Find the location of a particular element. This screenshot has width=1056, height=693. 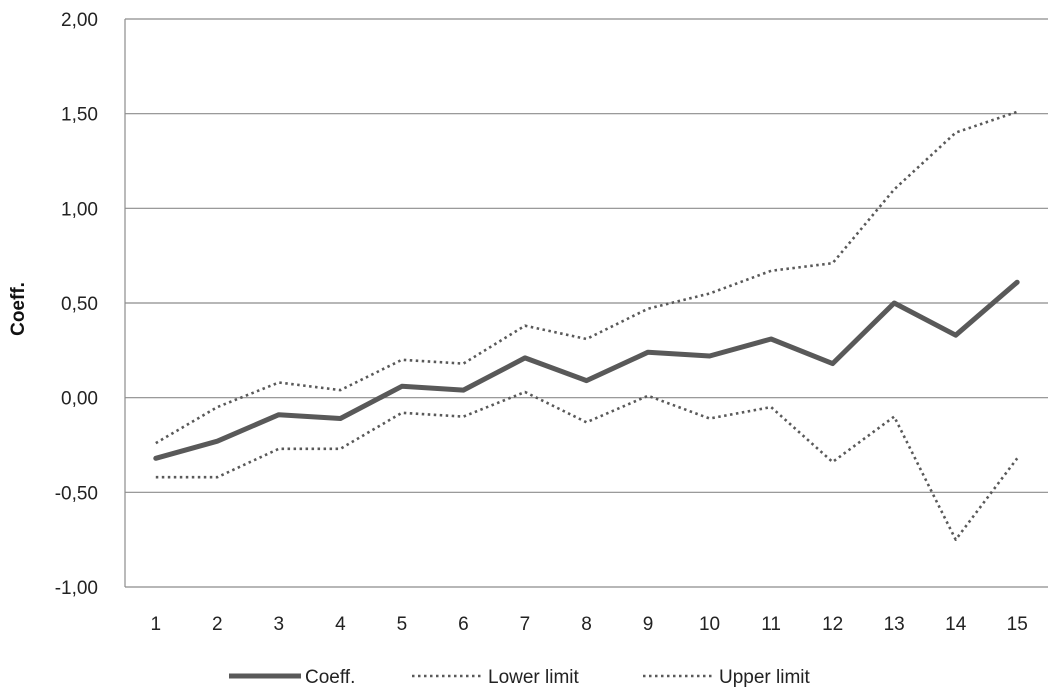

legend-label: Lower limit is located at coordinates (534, 677).